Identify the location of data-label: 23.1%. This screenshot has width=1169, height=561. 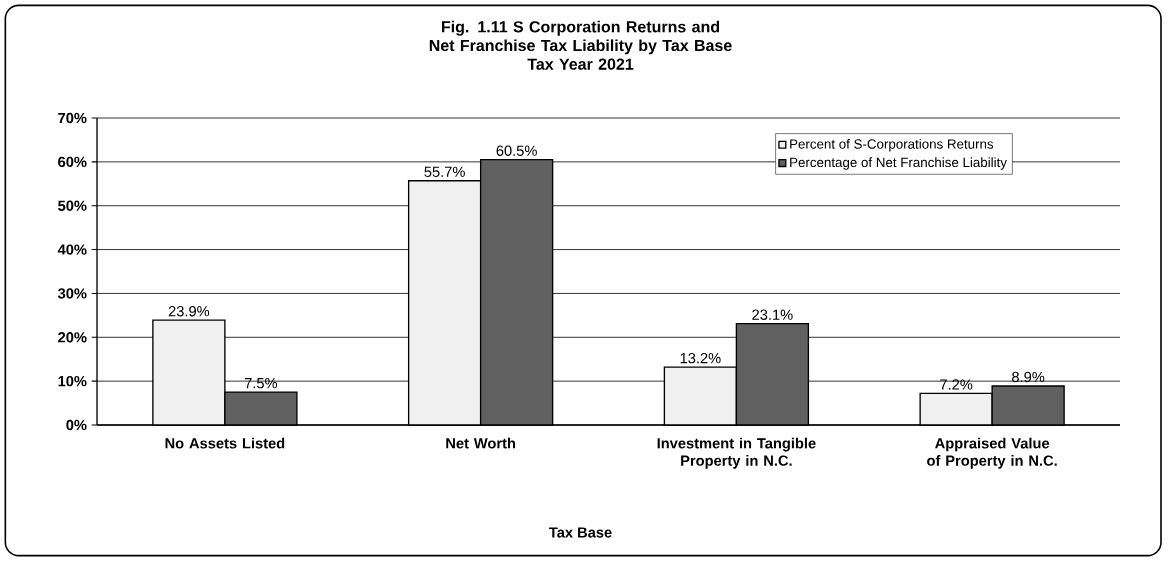
(772, 314).